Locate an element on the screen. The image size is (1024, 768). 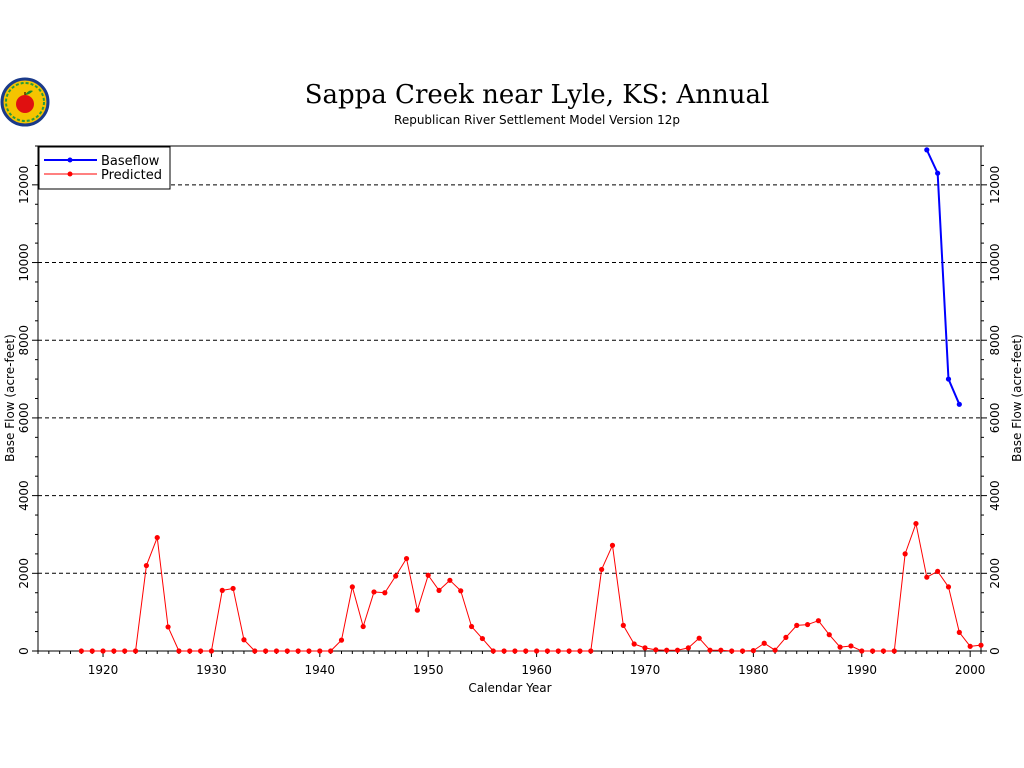
y-tick-label-right-10000: 10000 is located at coordinates (995, 262).